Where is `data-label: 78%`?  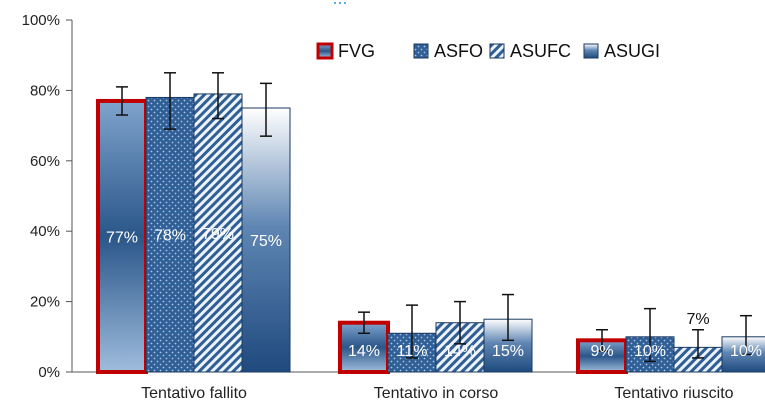 data-label: 78% is located at coordinates (170, 236).